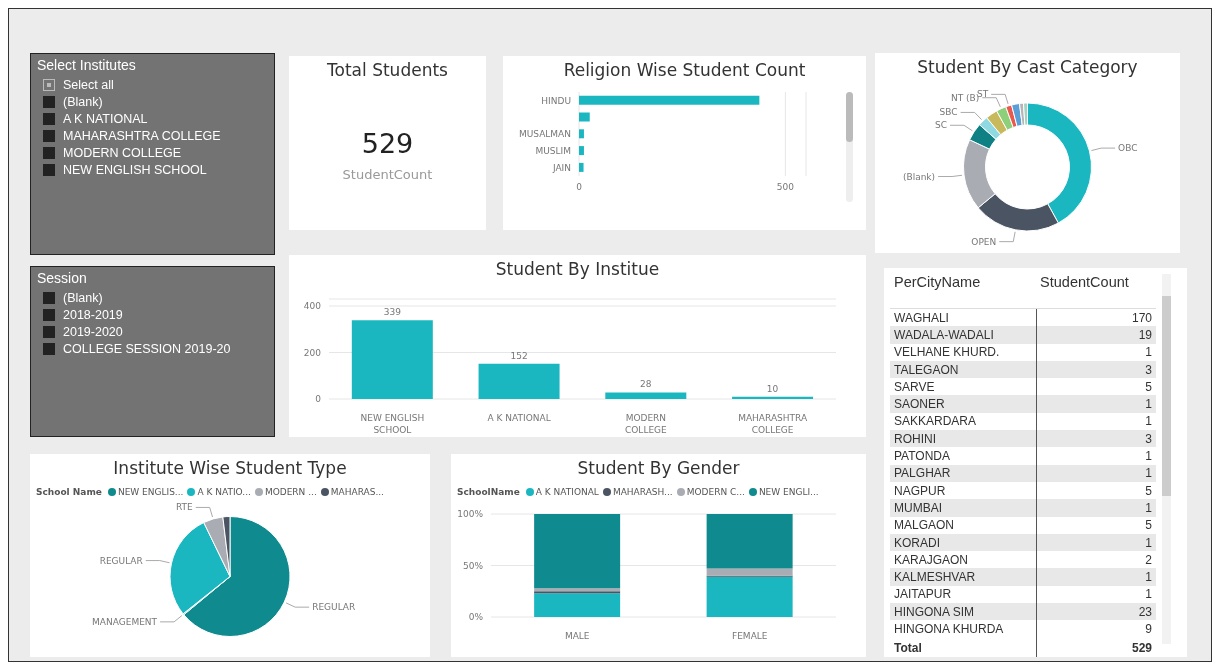  Describe the element at coordinates (556, 100) in the screenshot. I see `y-tick-label: HINDU` at that location.